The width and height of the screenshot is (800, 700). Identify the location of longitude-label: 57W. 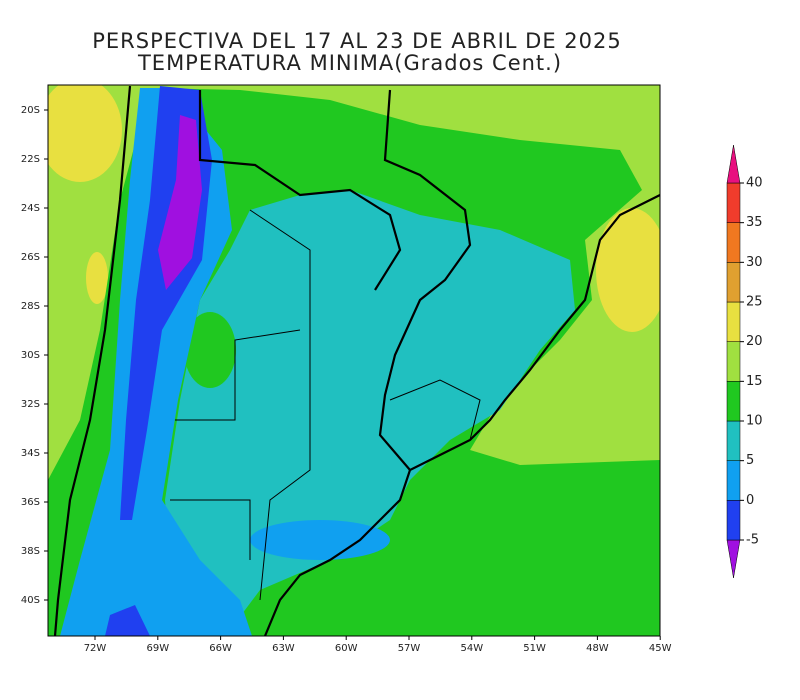
(409, 648).